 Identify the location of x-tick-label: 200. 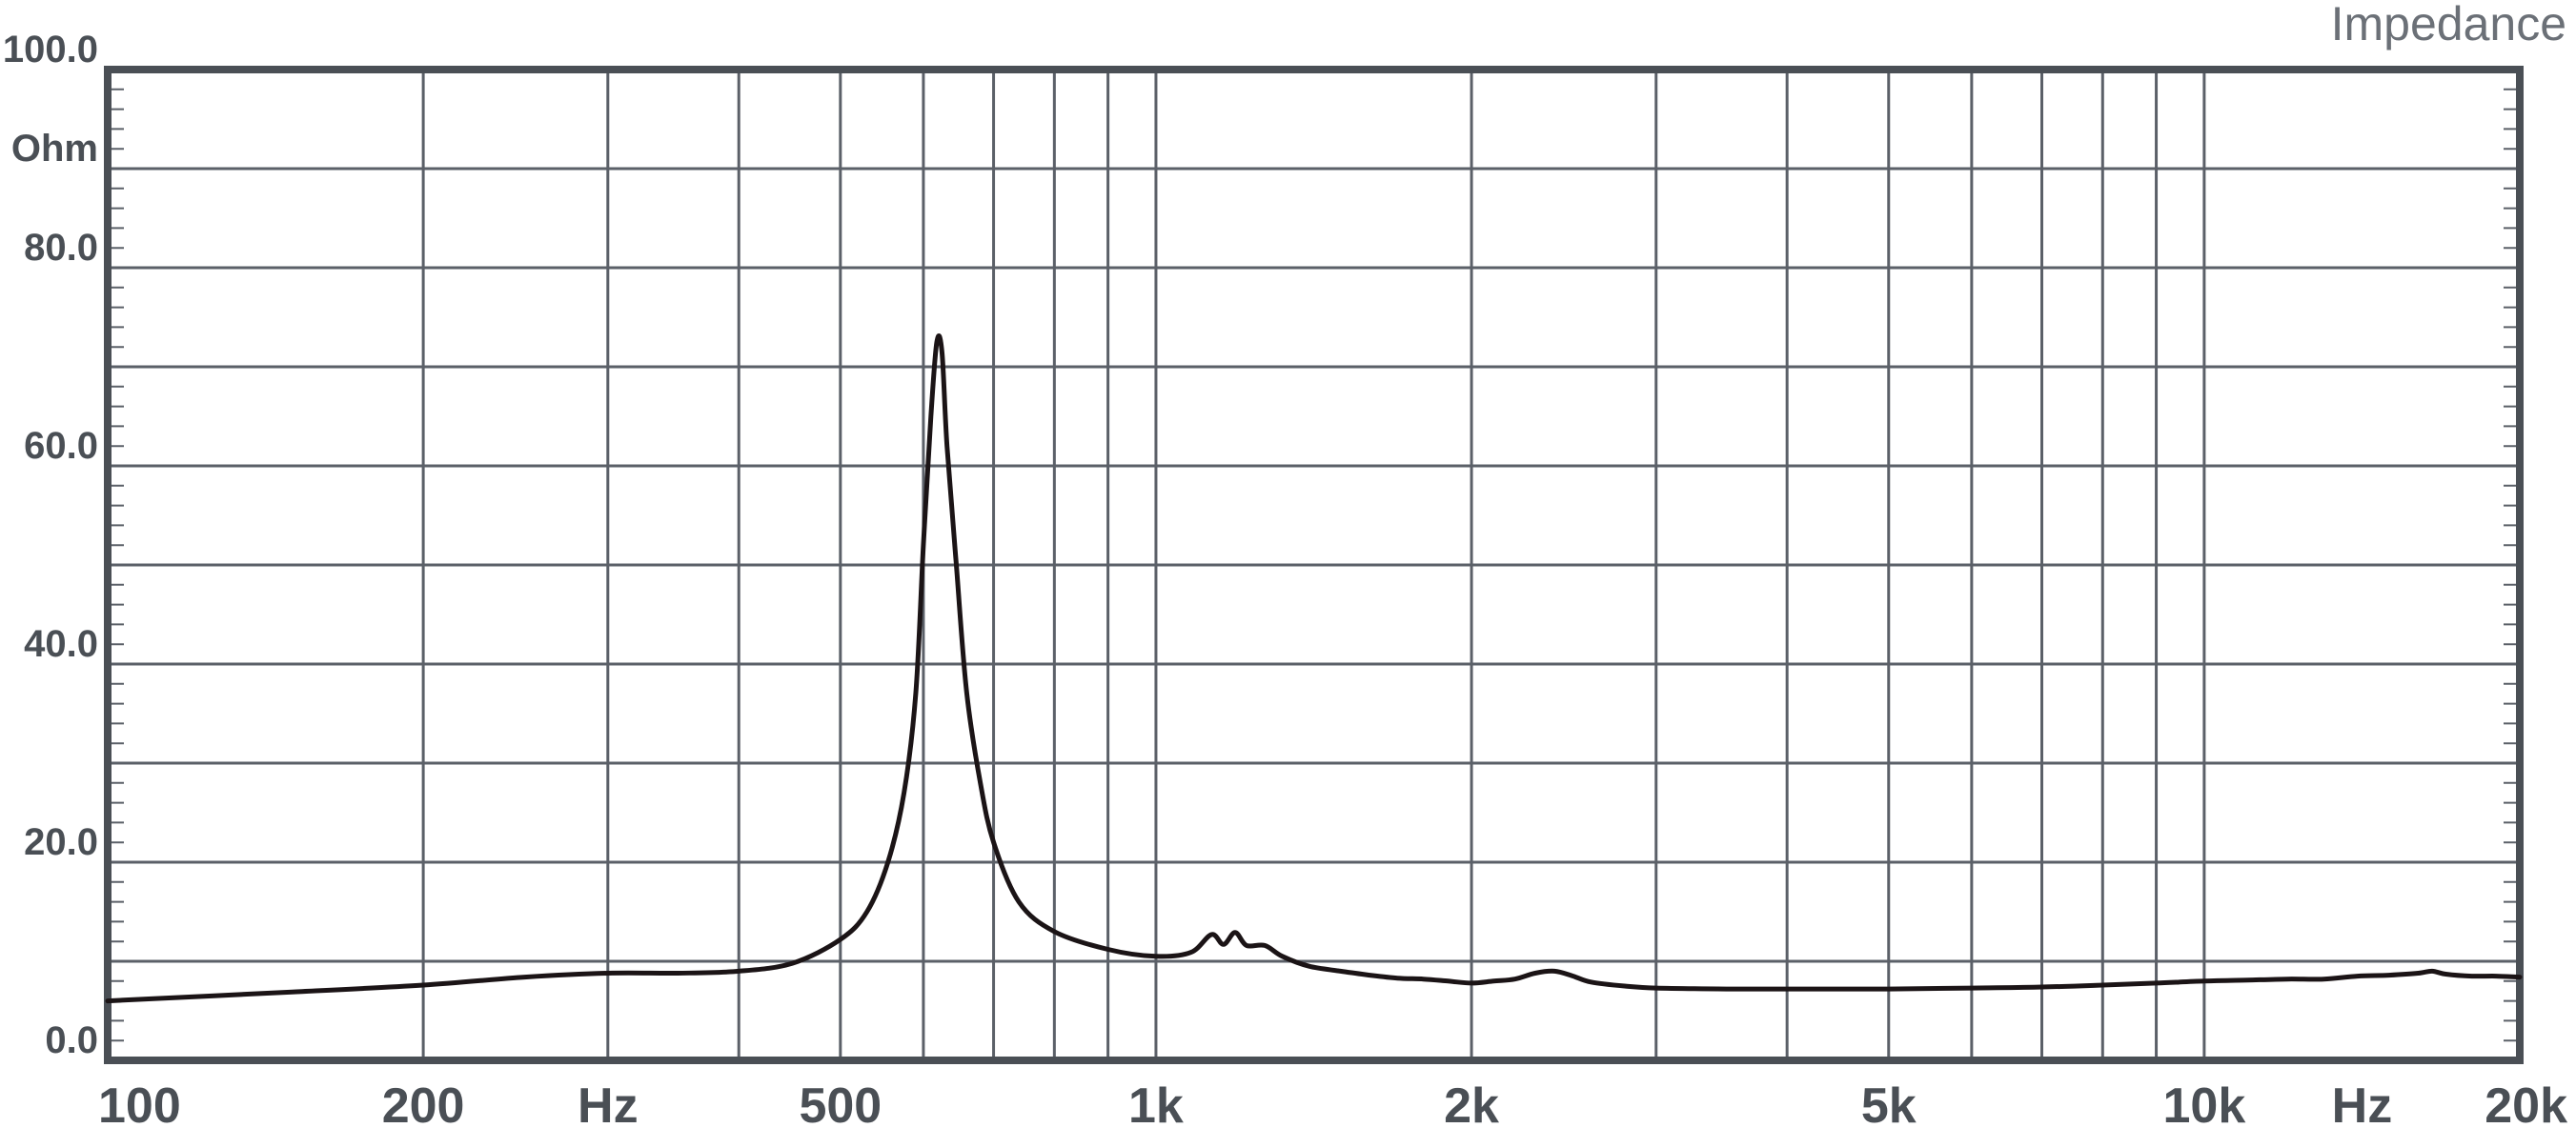
(423, 1103).